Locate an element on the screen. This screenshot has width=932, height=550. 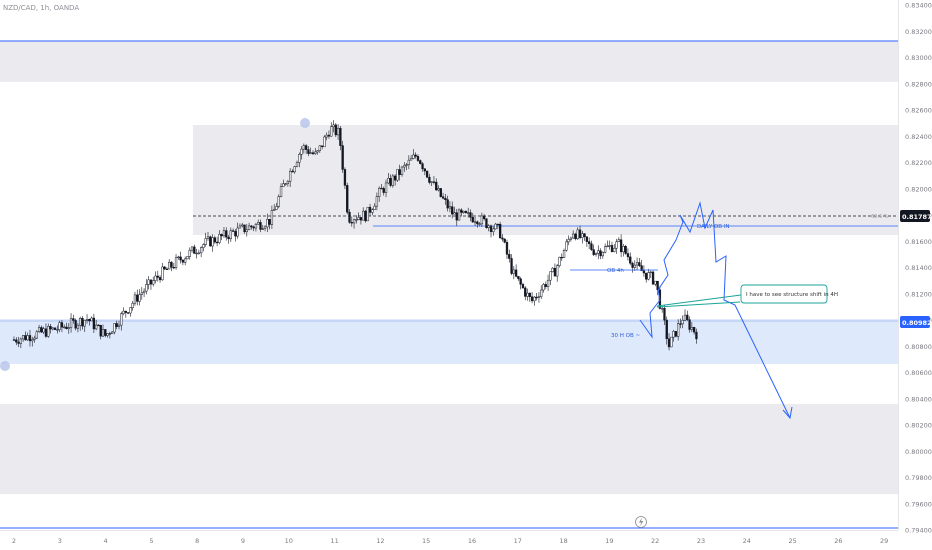
time-axis: 2 3 4 5 8 9 10 11 12 15 16 17 18 19 22 23 24 25 26 29 is located at coordinates (450, 541).